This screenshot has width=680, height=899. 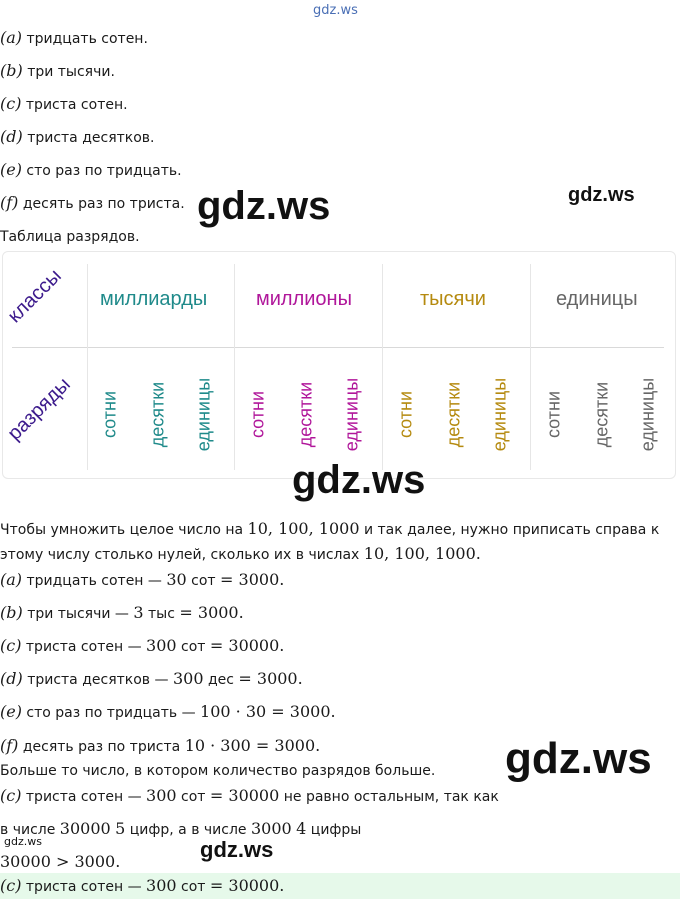 What do you see at coordinates (151, 678) in the screenshot?
I see `answer-item: (d) триста десятков — 300 дес = 3000.` at bounding box center [151, 678].